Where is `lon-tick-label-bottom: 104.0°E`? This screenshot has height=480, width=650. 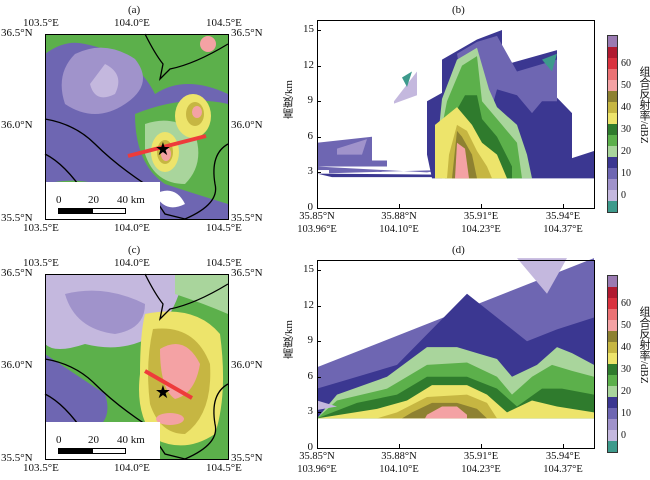
lon-tick-label-bottom: 104.0°E is located at coordinates (132, 228).